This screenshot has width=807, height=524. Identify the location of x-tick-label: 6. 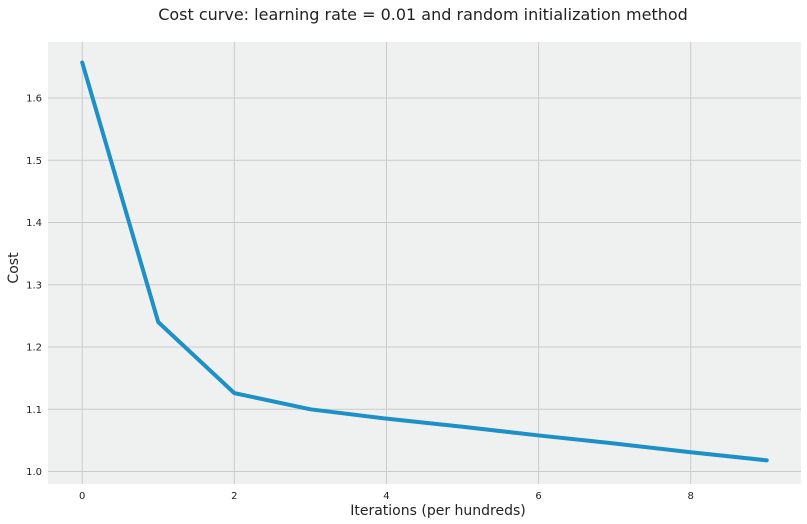
(538, 496).